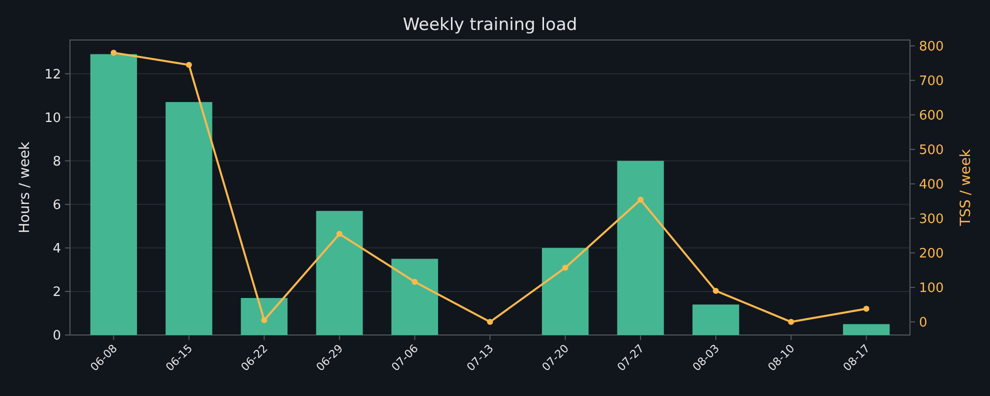  I want to click on y2-tick-label: 500, so click(931, 150).